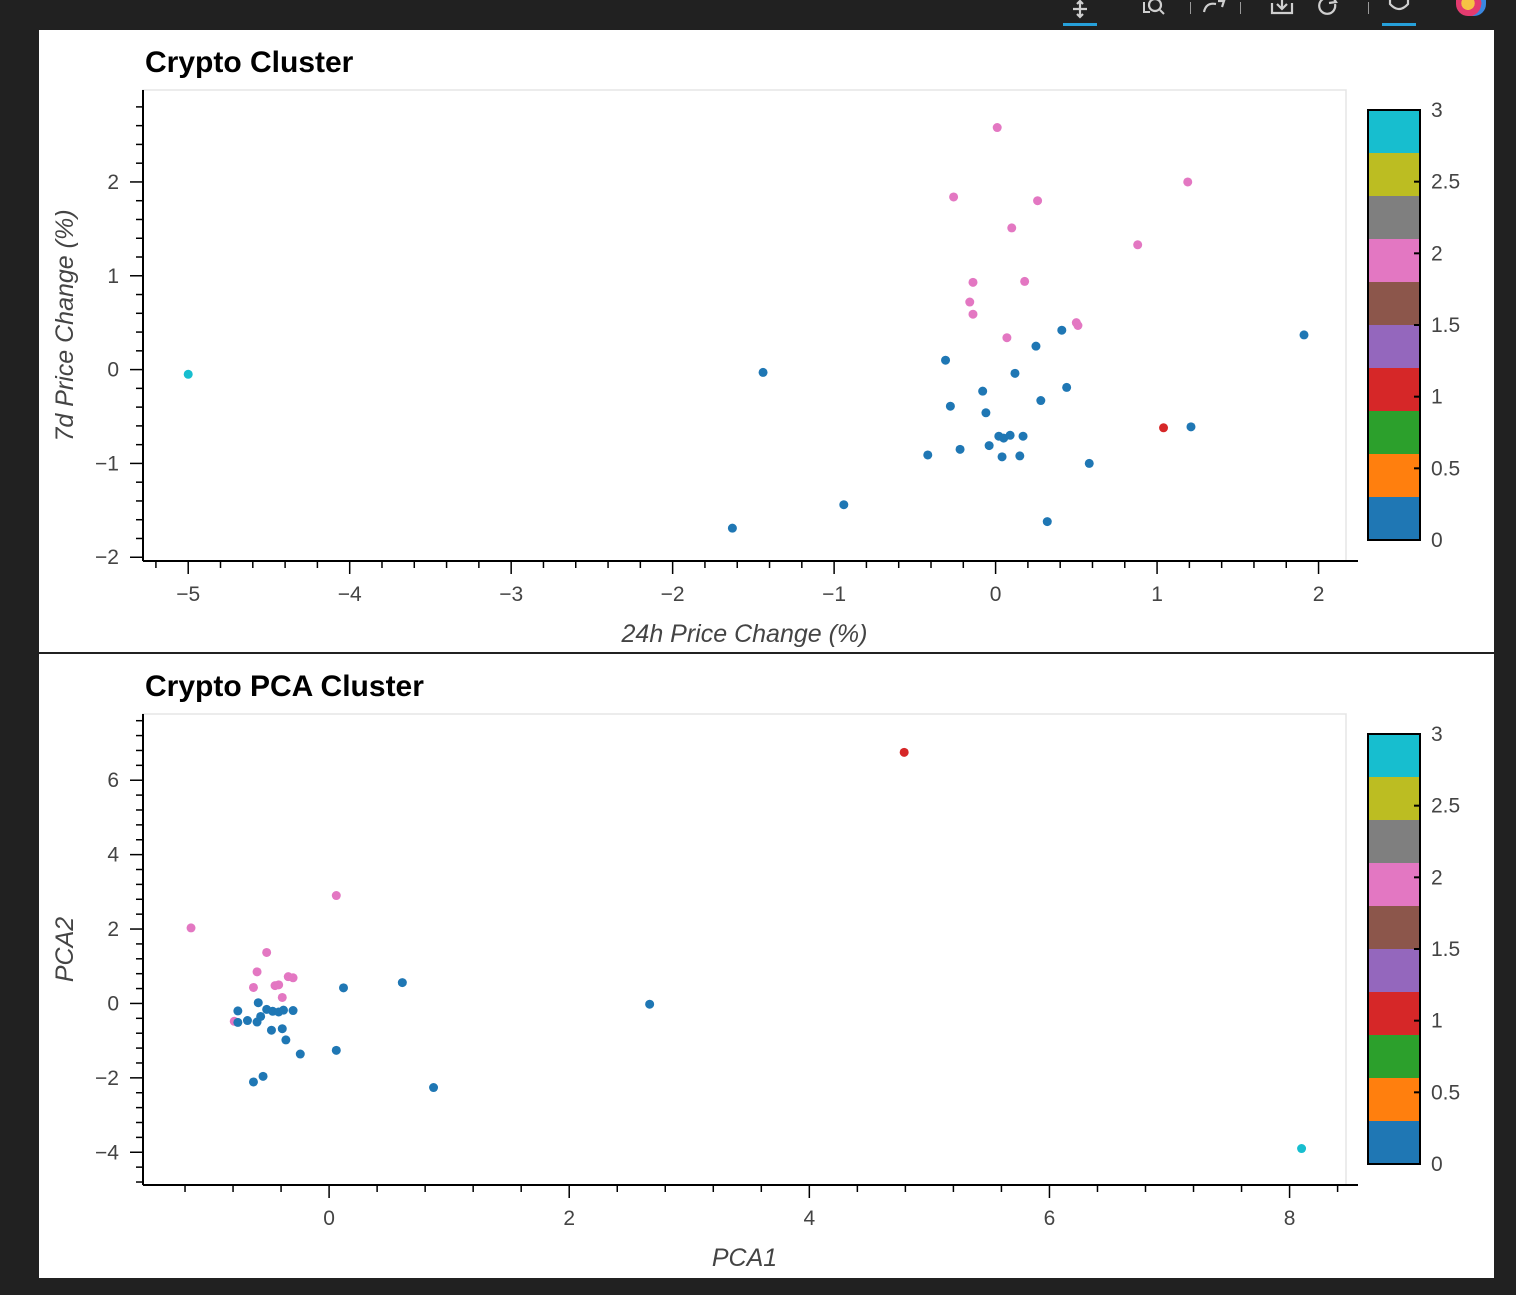 Image resolution: width=1516 pixels, height=1295 pixels. What do you see at coordinates (1445, 182) in the screenshot?
I see `colorbar-tick-label: 2.5` at bounding box center [1445, 182].